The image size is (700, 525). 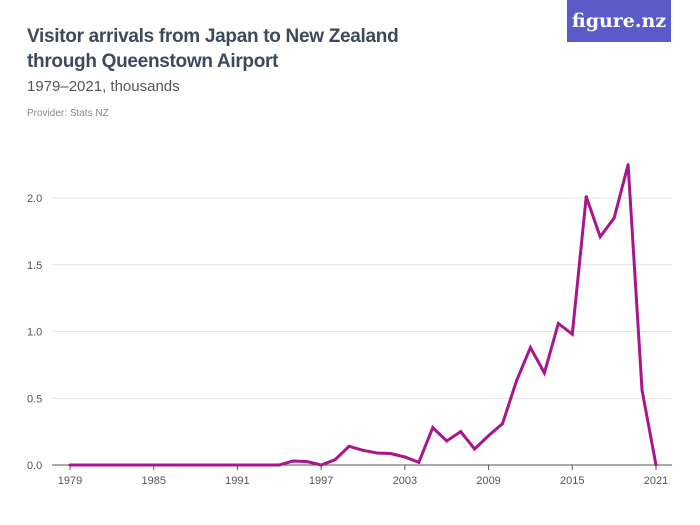 What do you see at coordinates (34, 466) in the screenshot?
I see `y-tick-label: 0.0` at bounding box center [34, 466].